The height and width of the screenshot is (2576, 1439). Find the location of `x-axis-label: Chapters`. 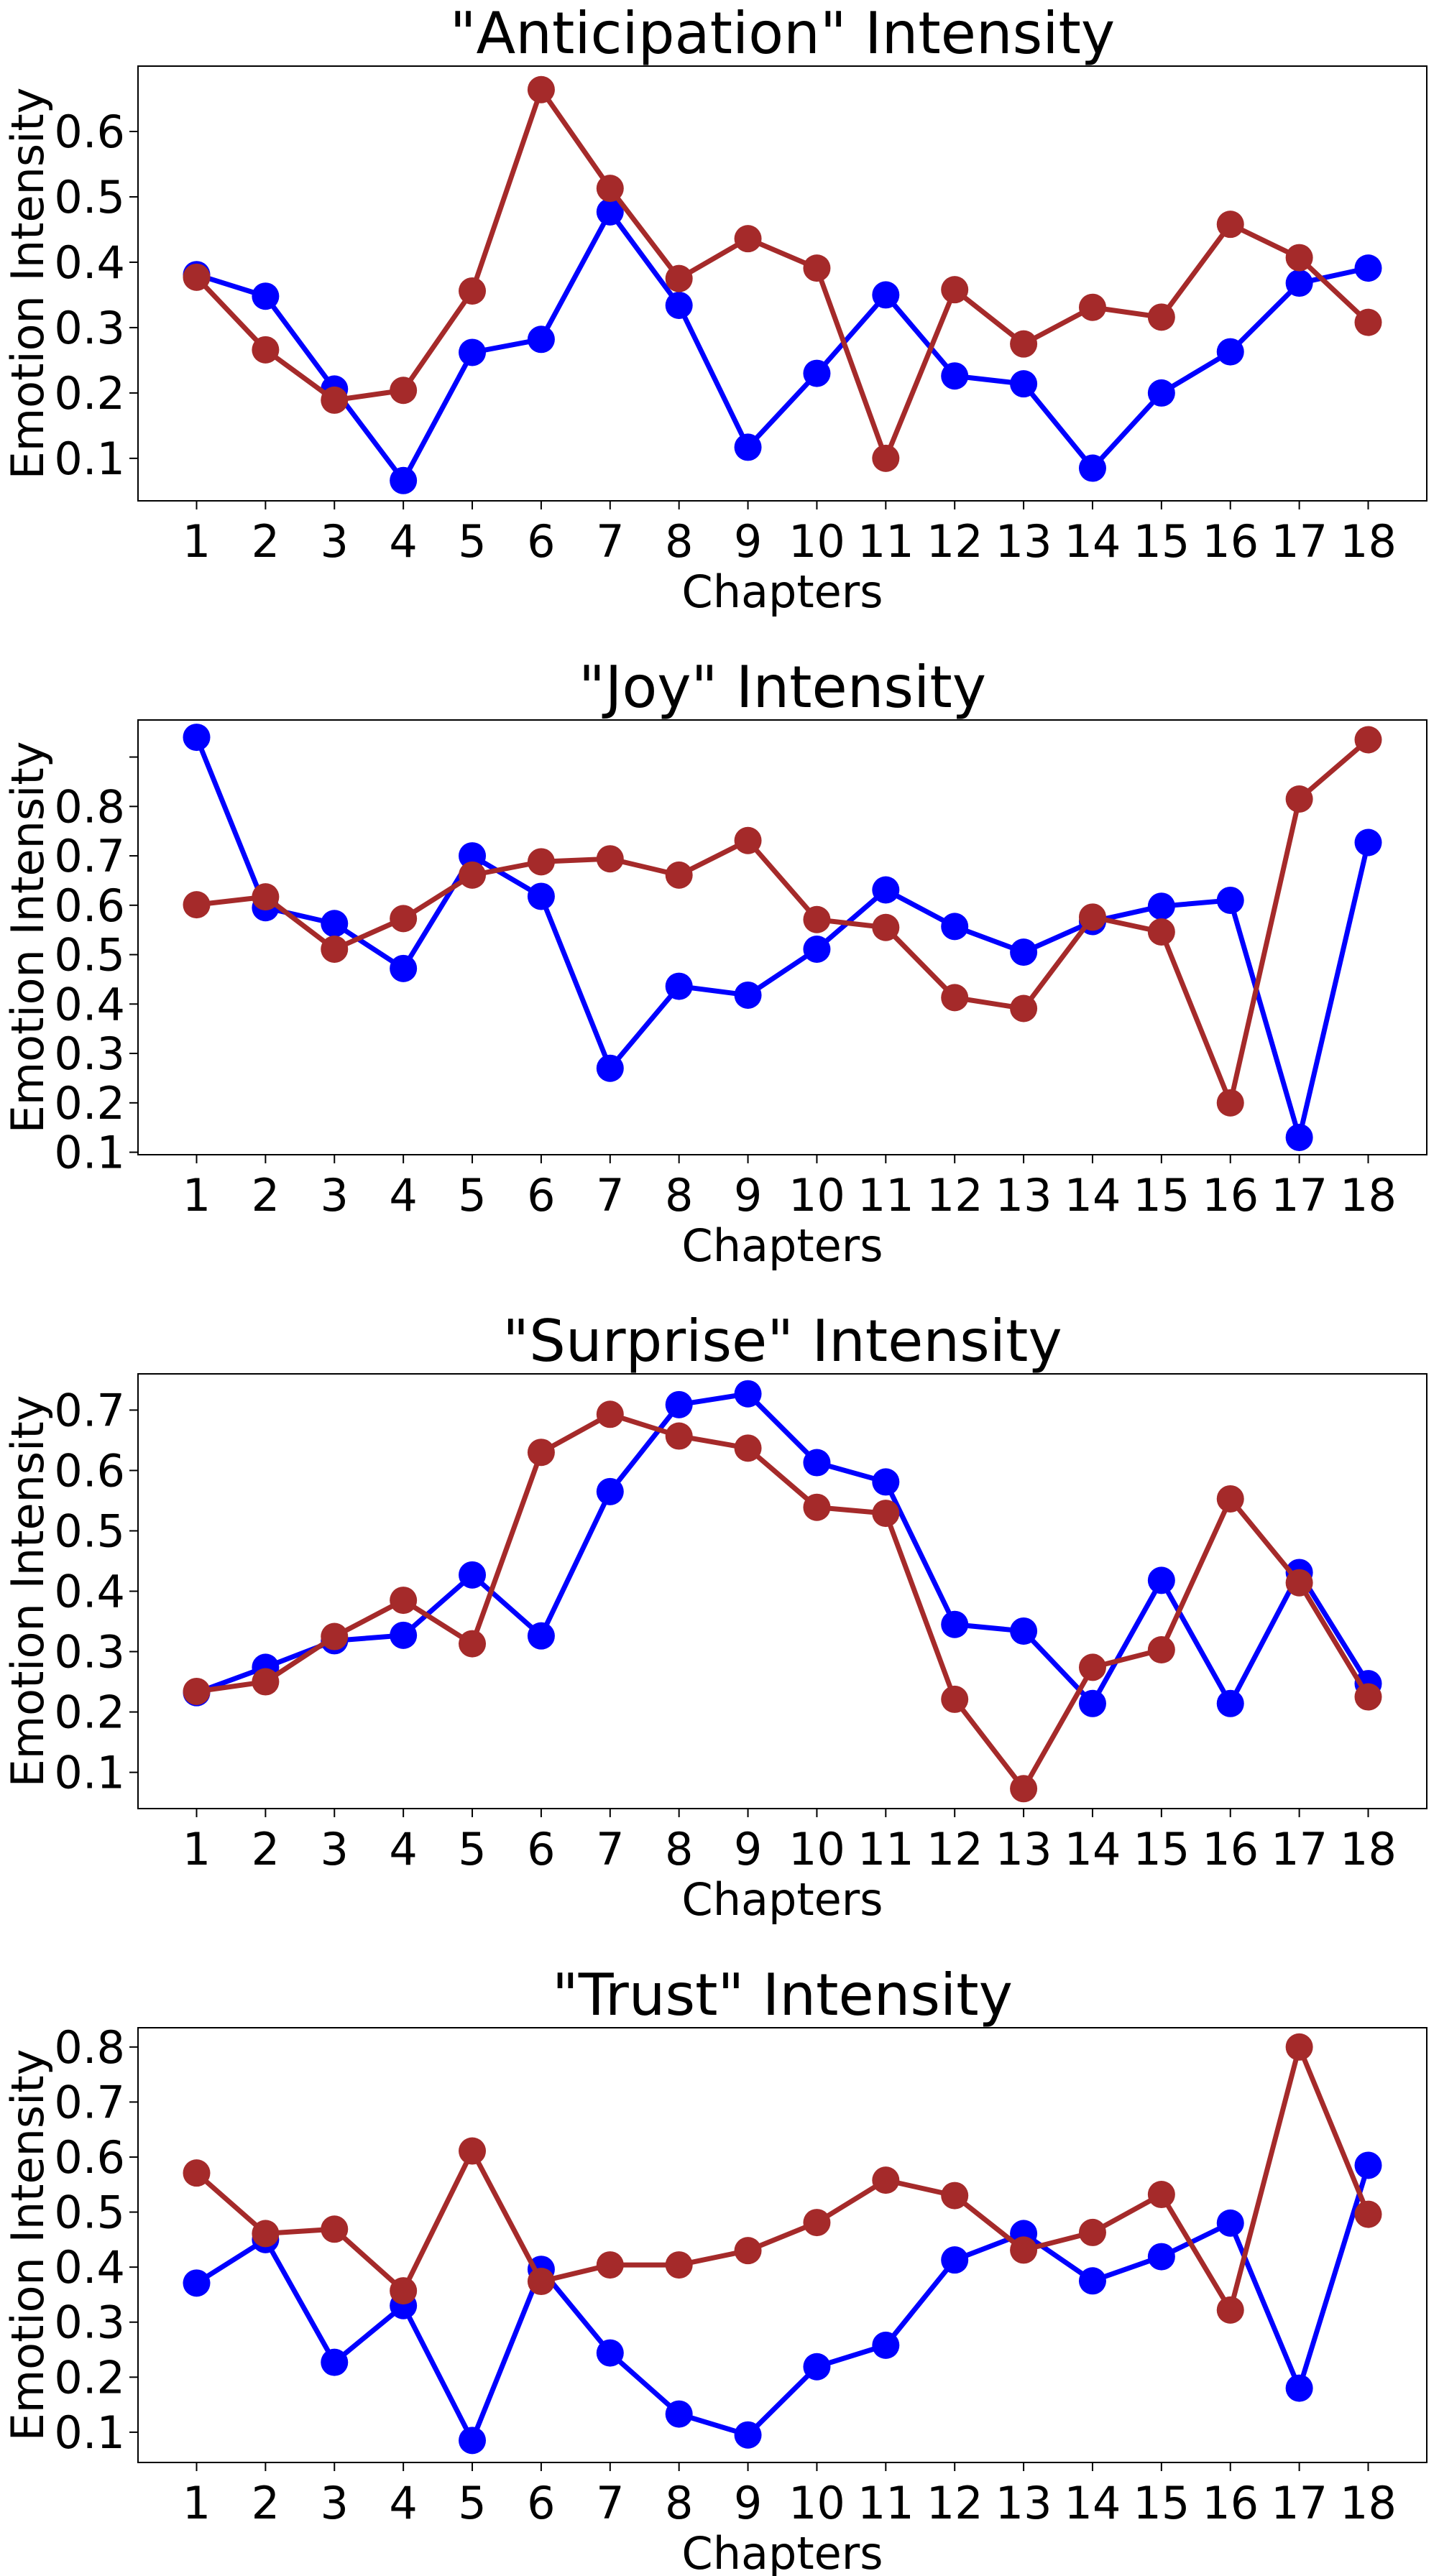

x-axis-label: Chapters is located at coordinates (782, 2552).